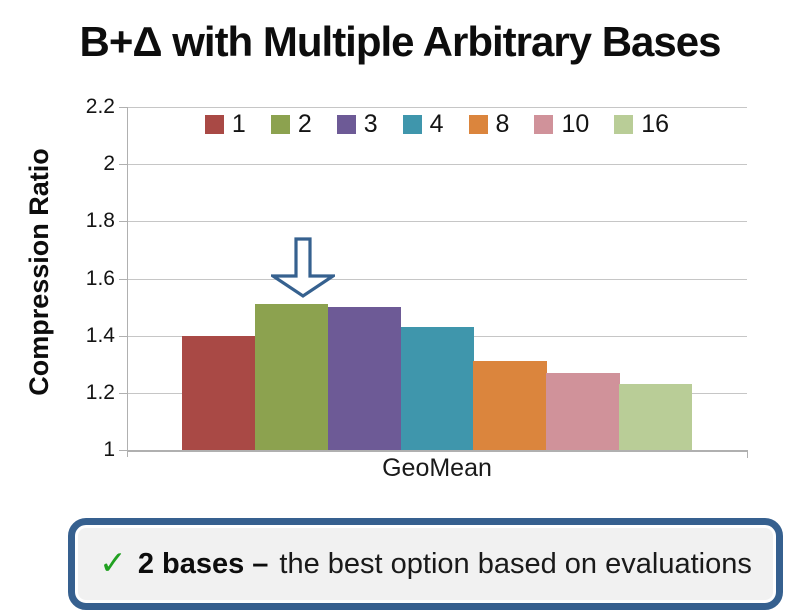  What do you see at coordinates (291, 124) in the screenshot?
I see `legend-item-2: 2` at bounding box center [291, 124].